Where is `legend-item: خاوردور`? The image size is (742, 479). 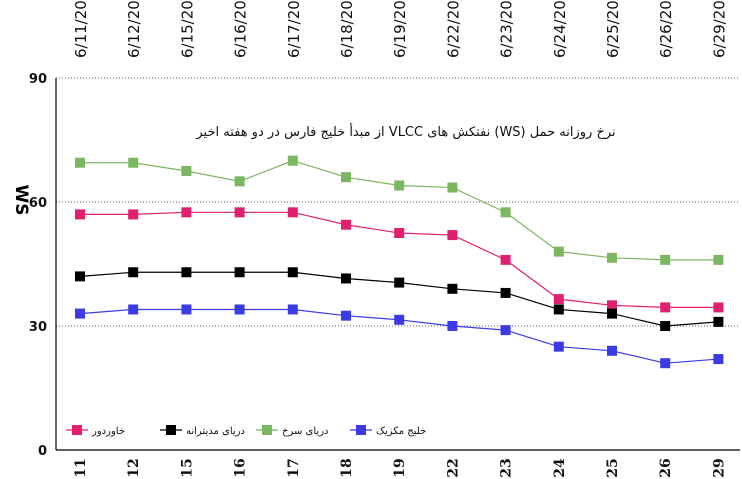
legend-item: خاوردور is located at coordinates (95, 431).